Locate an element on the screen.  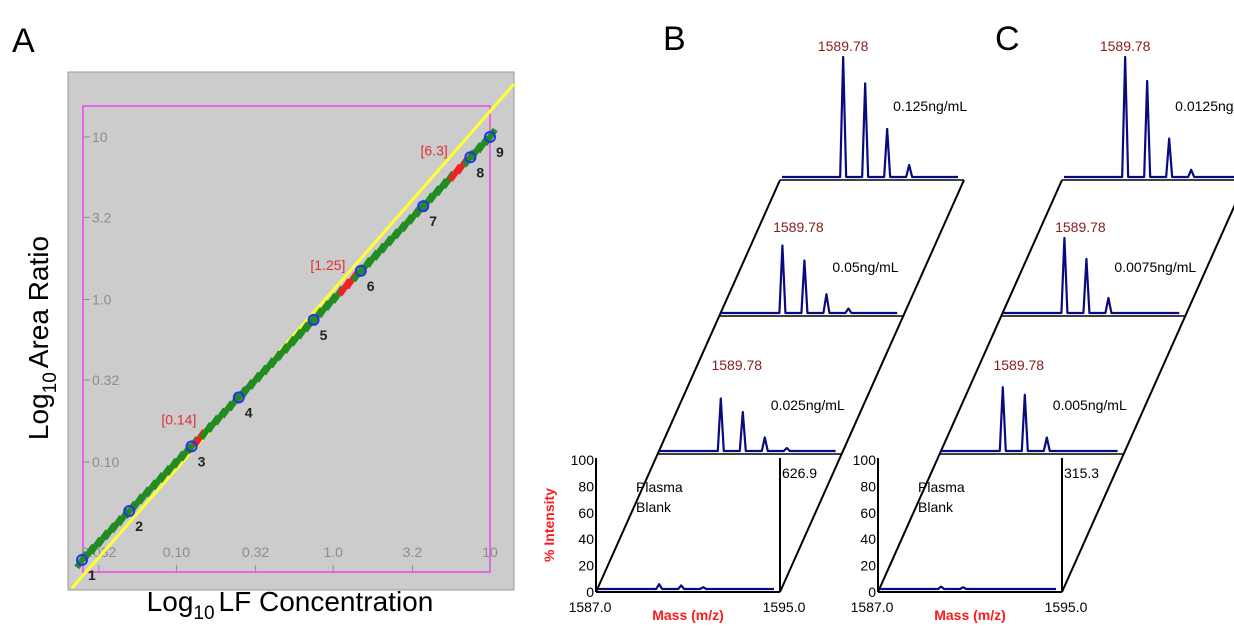
panel-a-ylabel: Log10 Area Ratio is located at coordinates (42, 338).